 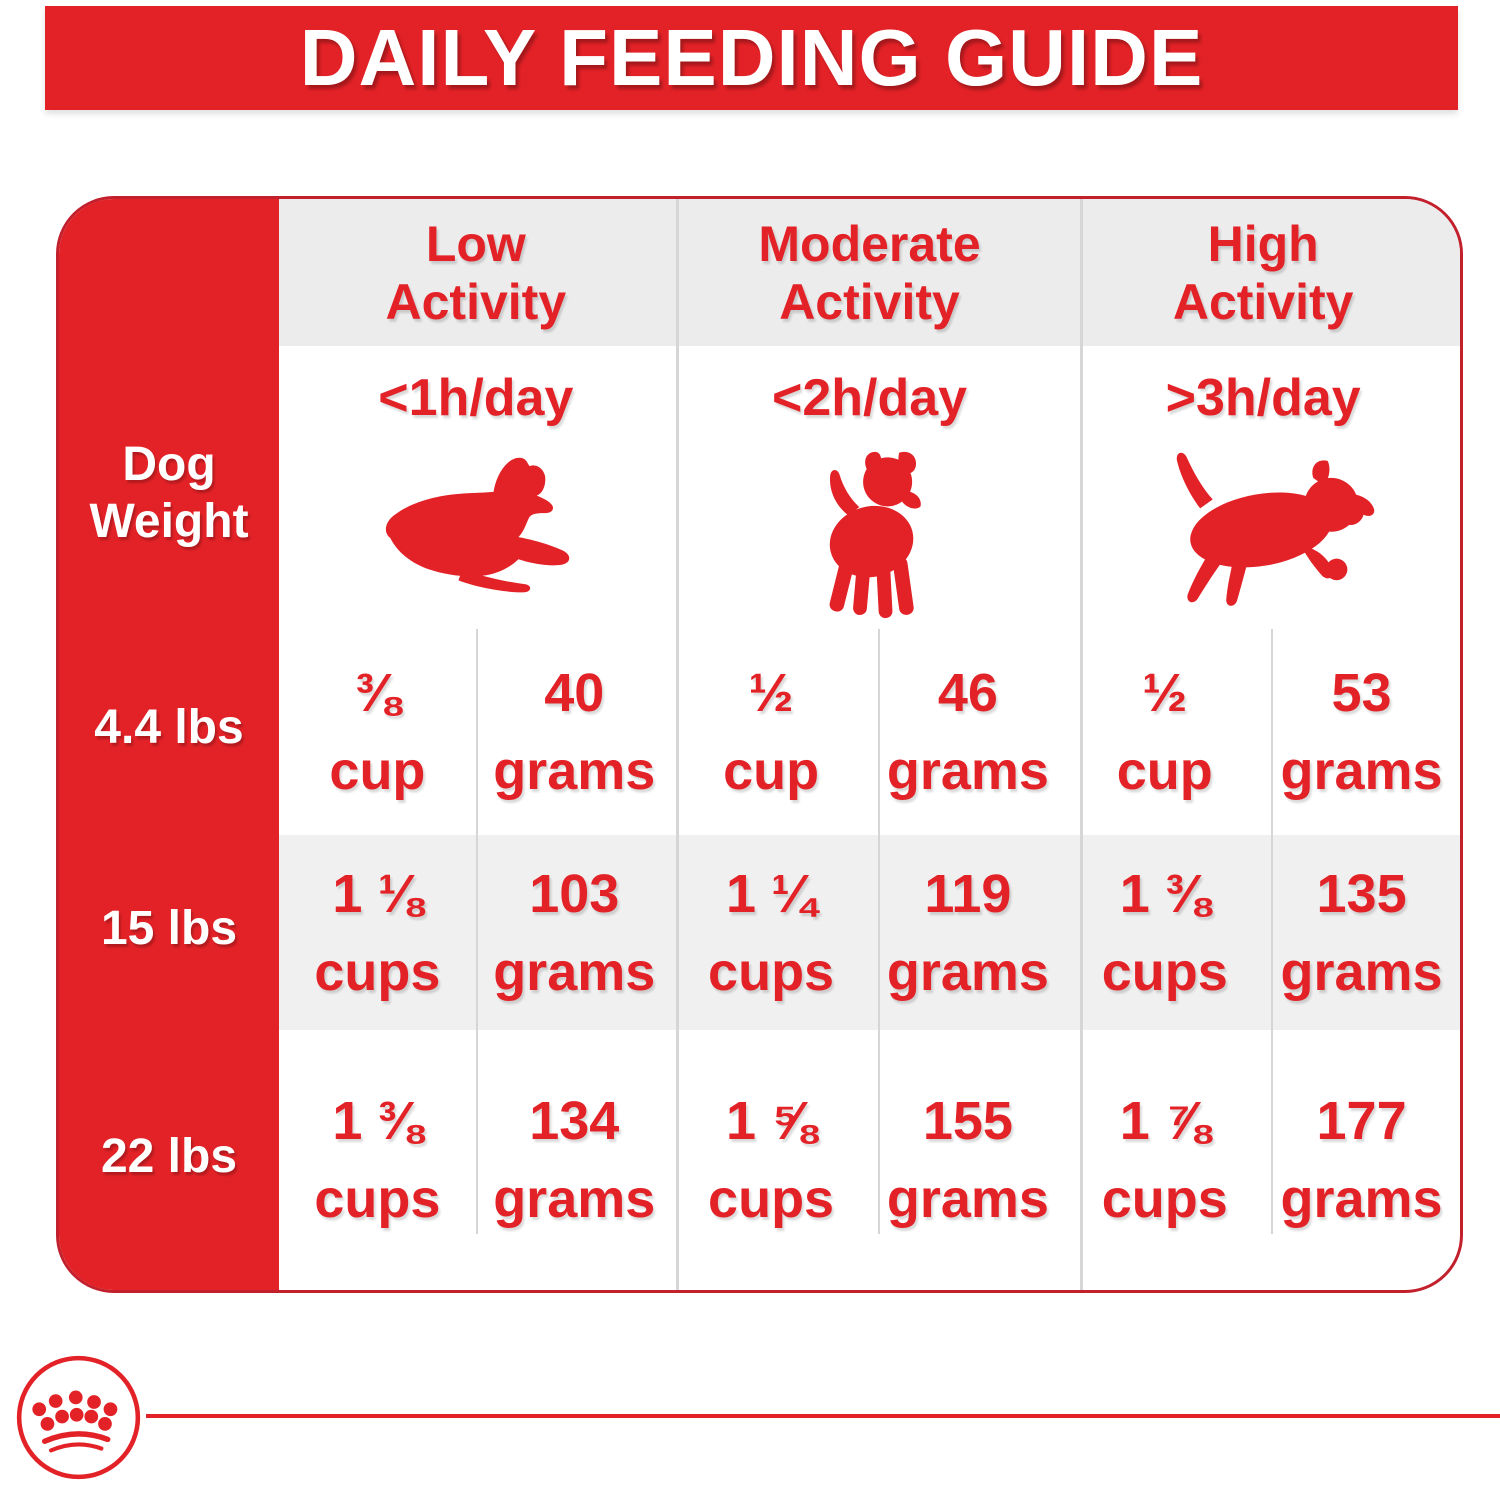 I want to click on moderate-activity-subheader: <2h/day, so click(x=870, y=487).